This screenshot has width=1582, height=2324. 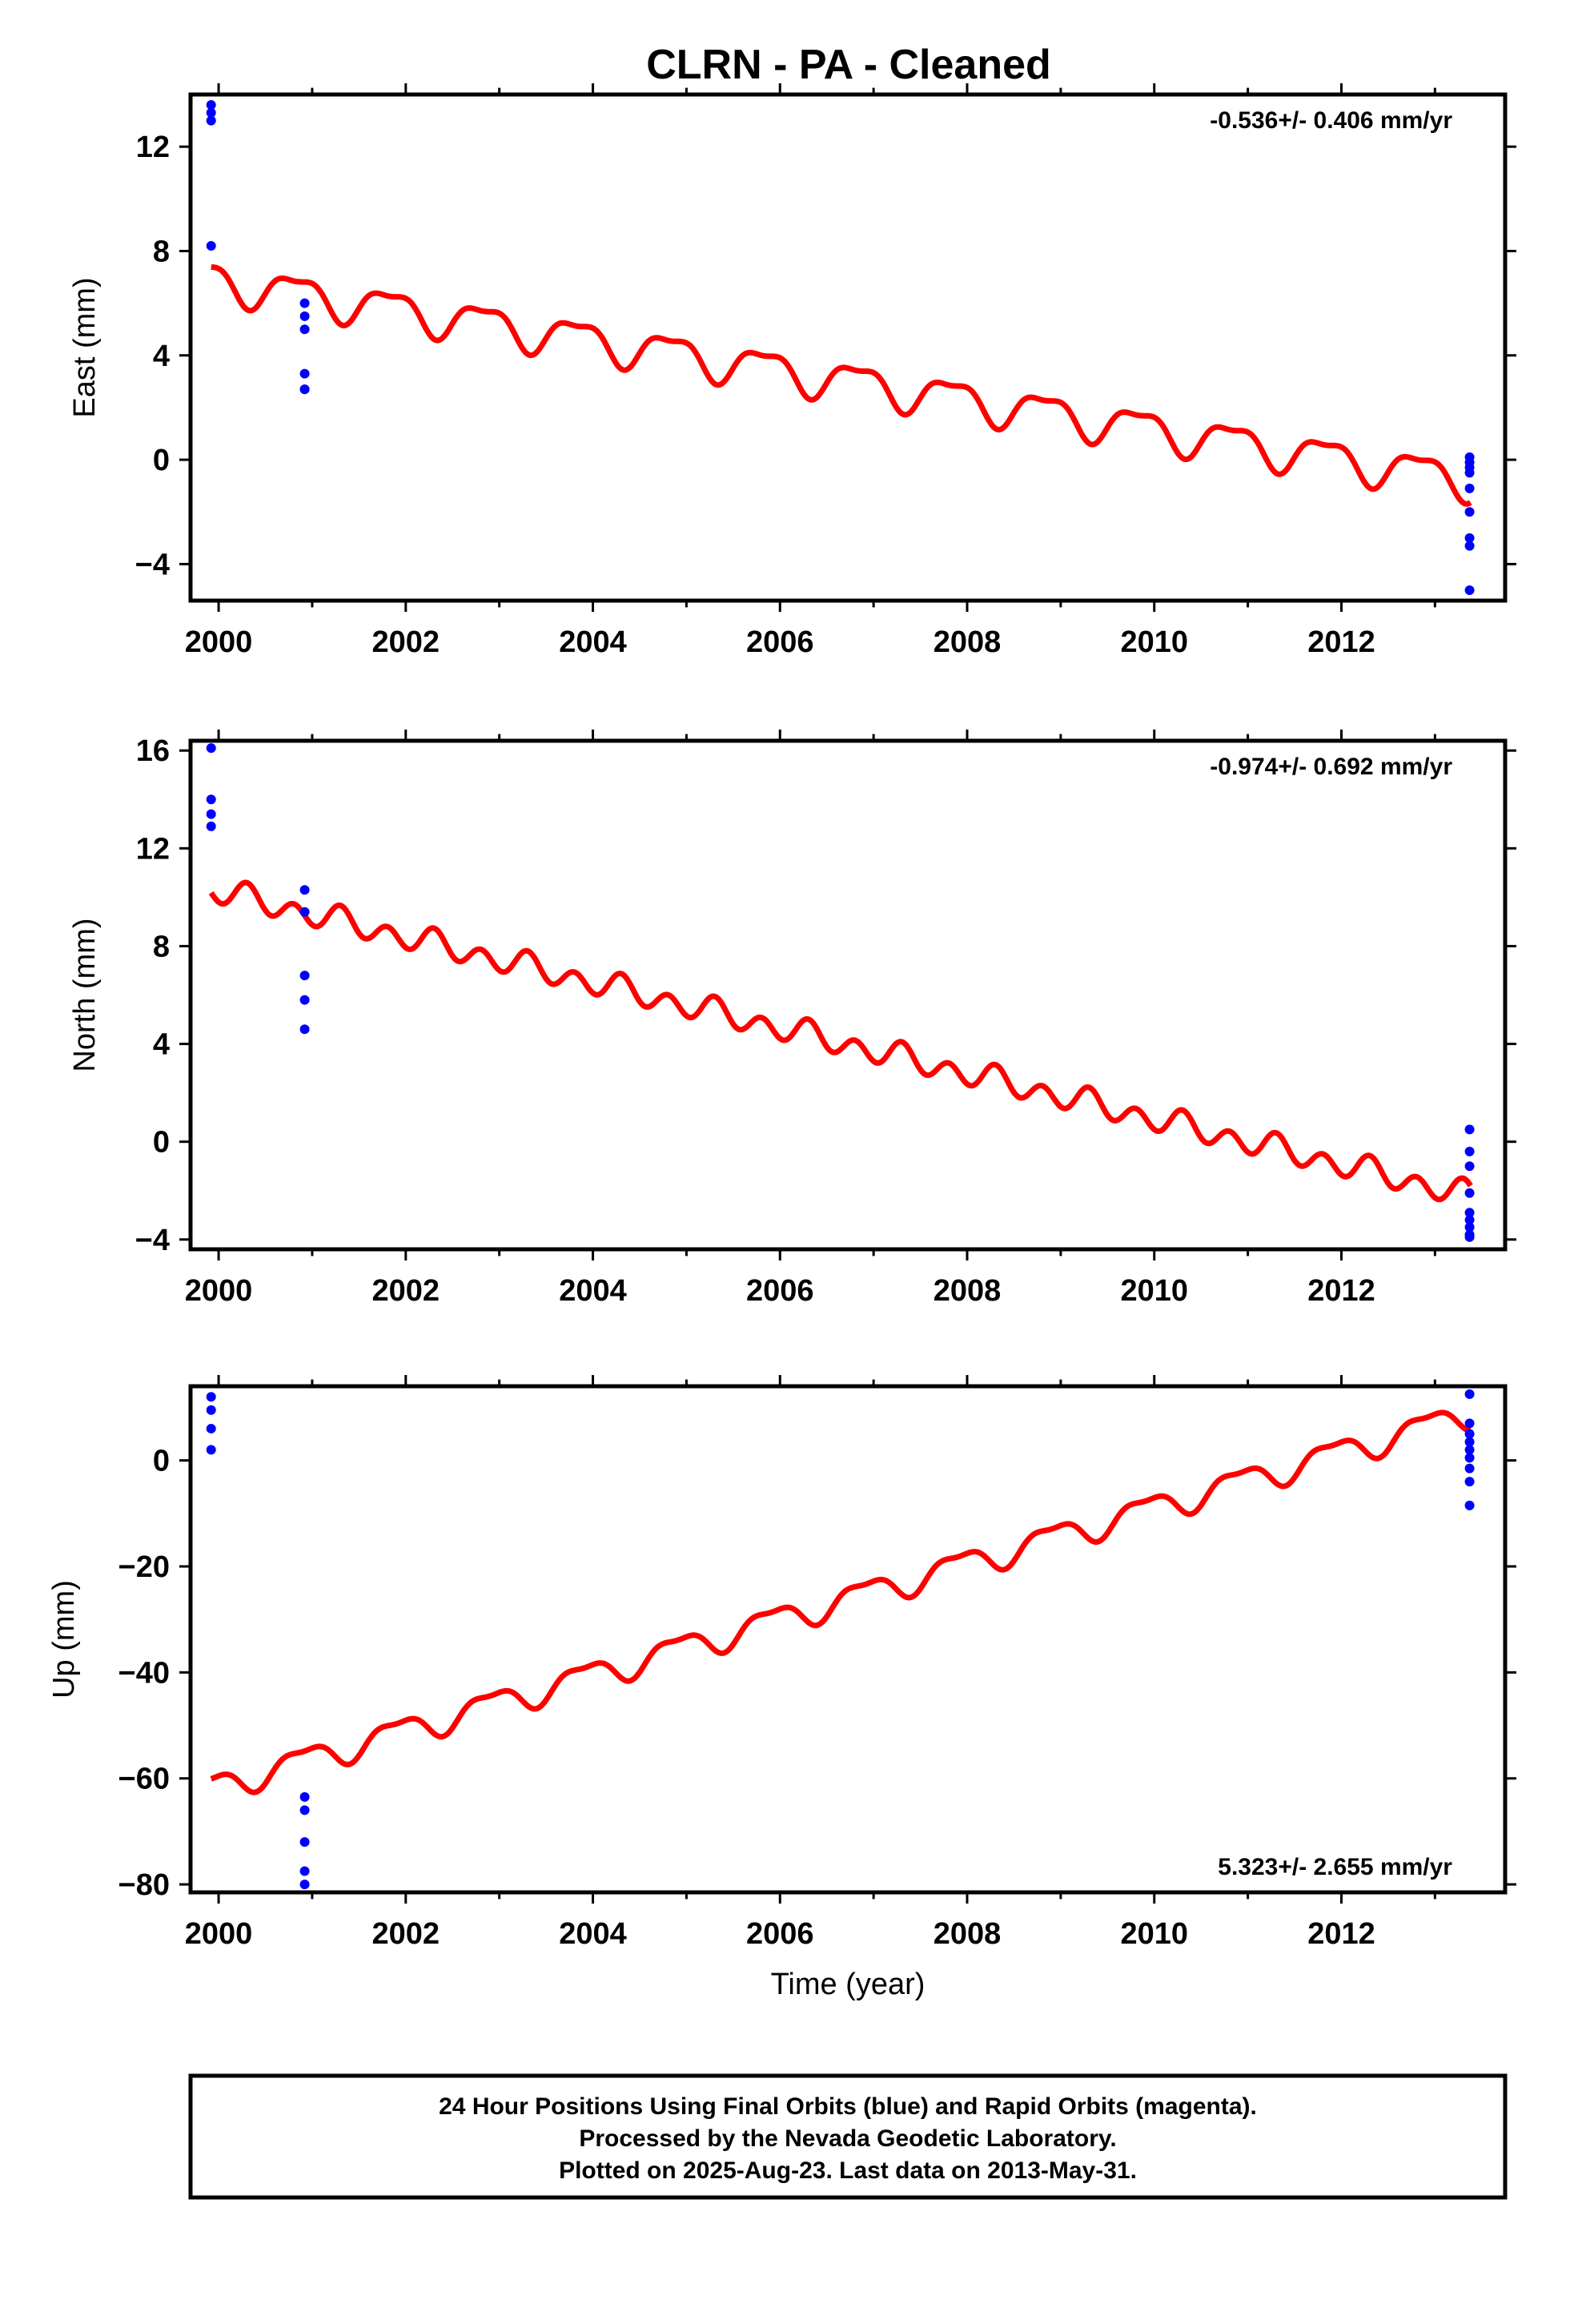 What do you see at coordinates (85, 995) in the screenshot?
I see `y-axis-label: North (mm)` at bounding box center [85, 995].